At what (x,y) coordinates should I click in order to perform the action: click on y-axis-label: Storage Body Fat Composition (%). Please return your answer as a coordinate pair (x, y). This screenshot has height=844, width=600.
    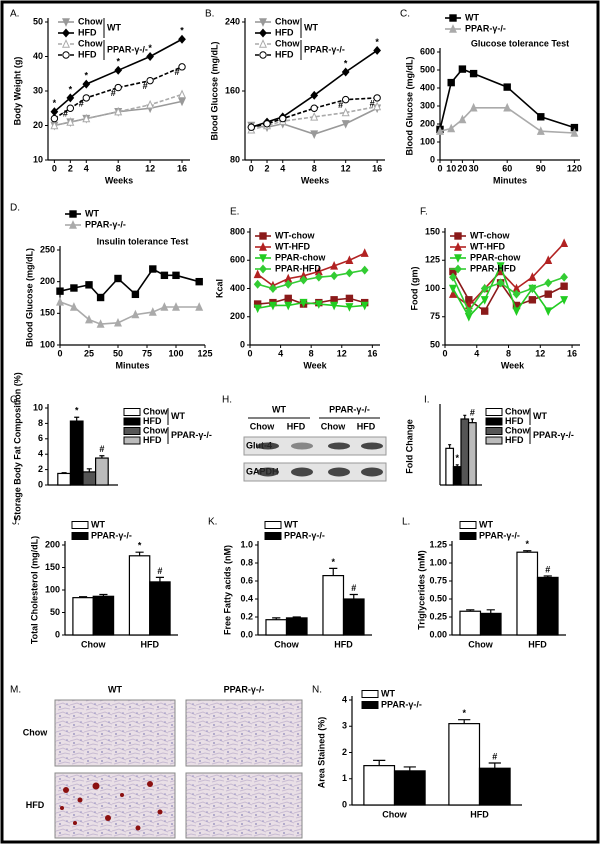
    Looking at the image, I should click on (17, 446).